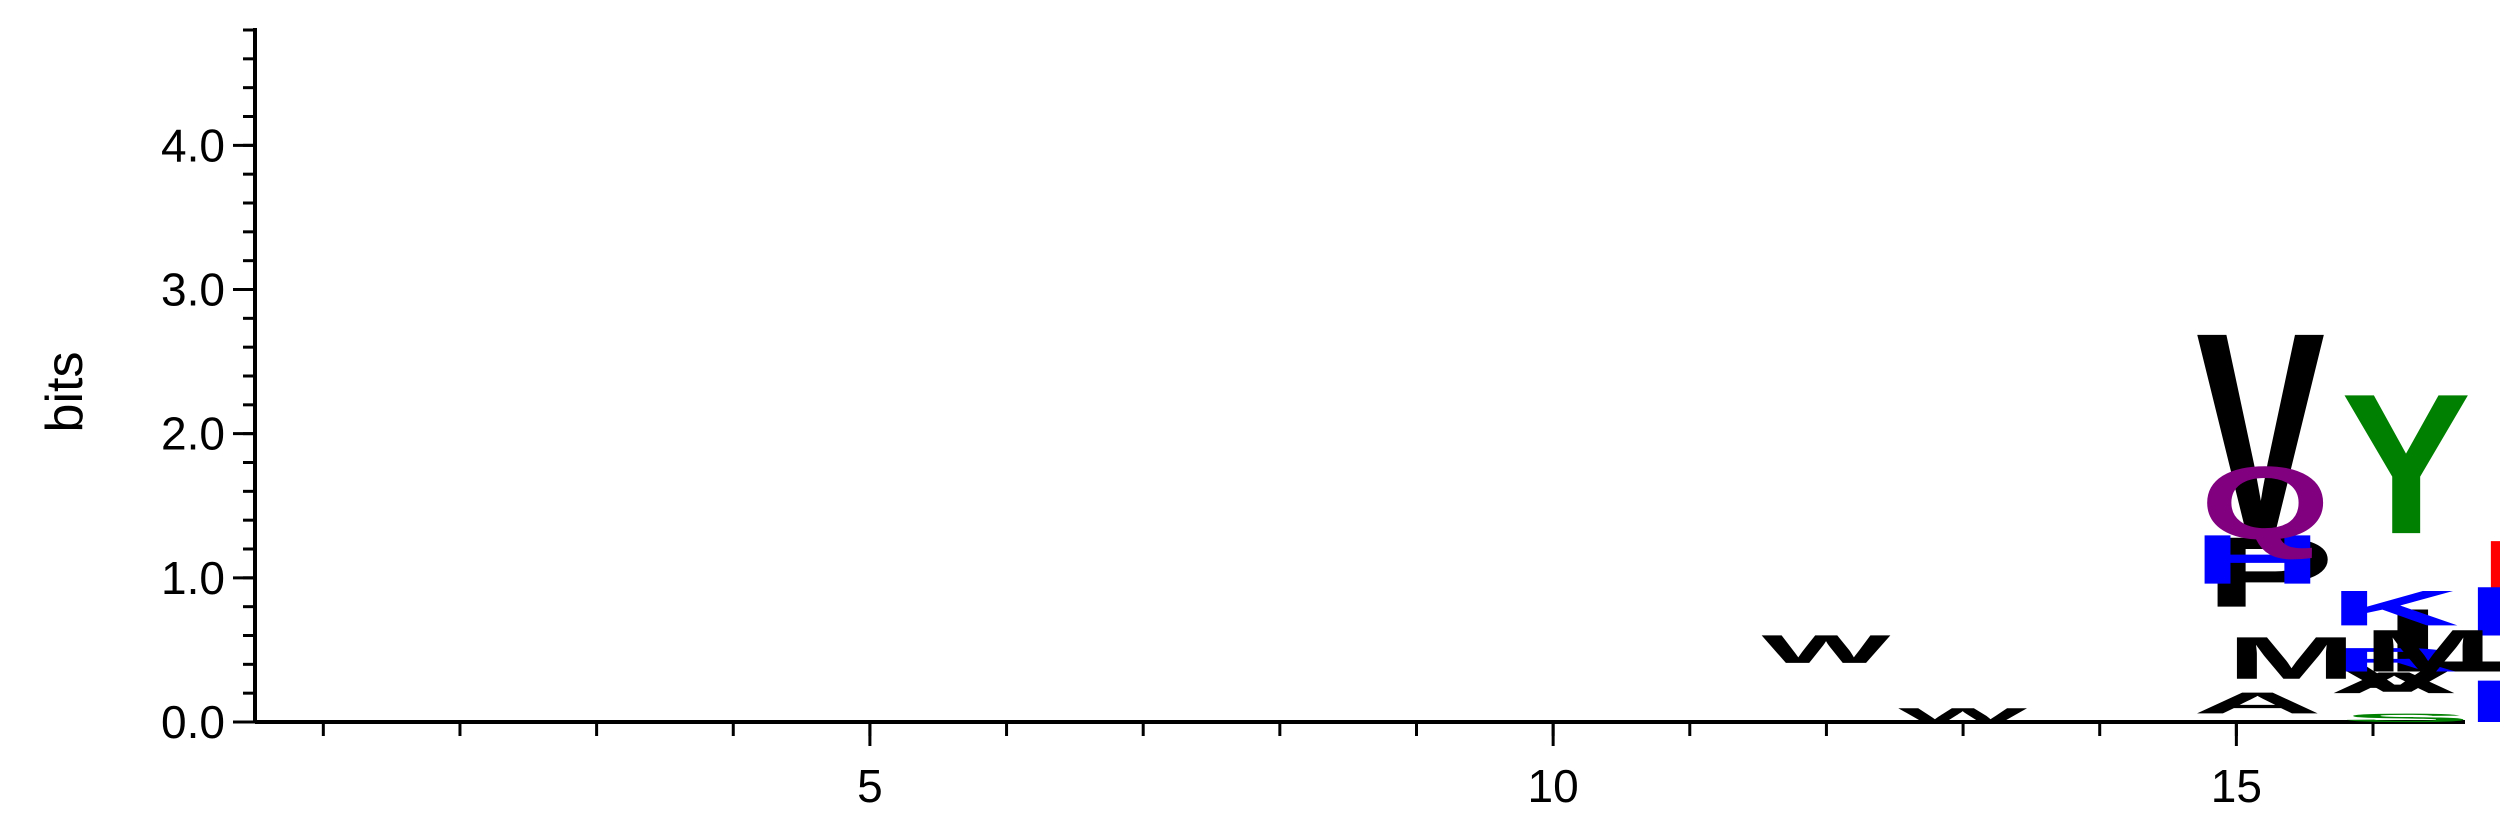 The height and width of the screenshot is (817, 2500). What do you see at coordinates (65, 392) in the screenshot?
I see `y-axis-title: bits` at bounding box center [65, 392].